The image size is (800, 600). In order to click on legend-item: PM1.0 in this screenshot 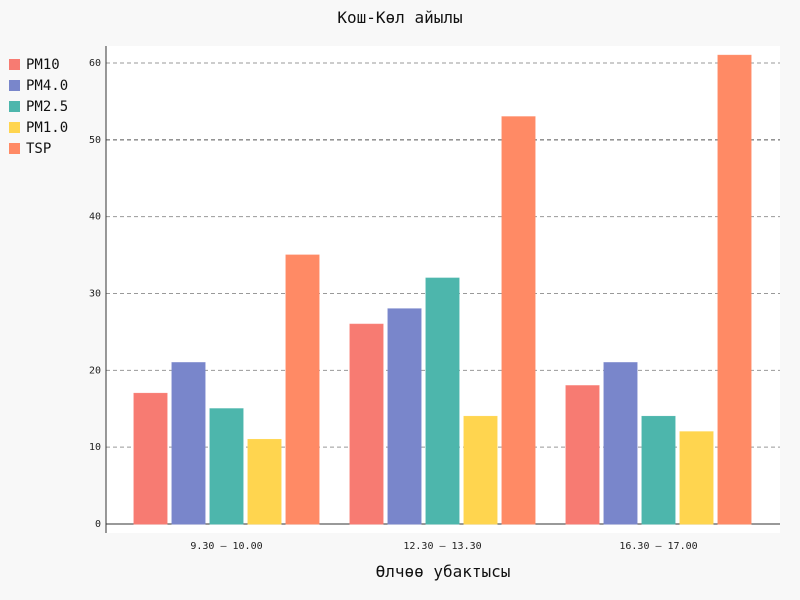, I will do `click(38, 127)`.